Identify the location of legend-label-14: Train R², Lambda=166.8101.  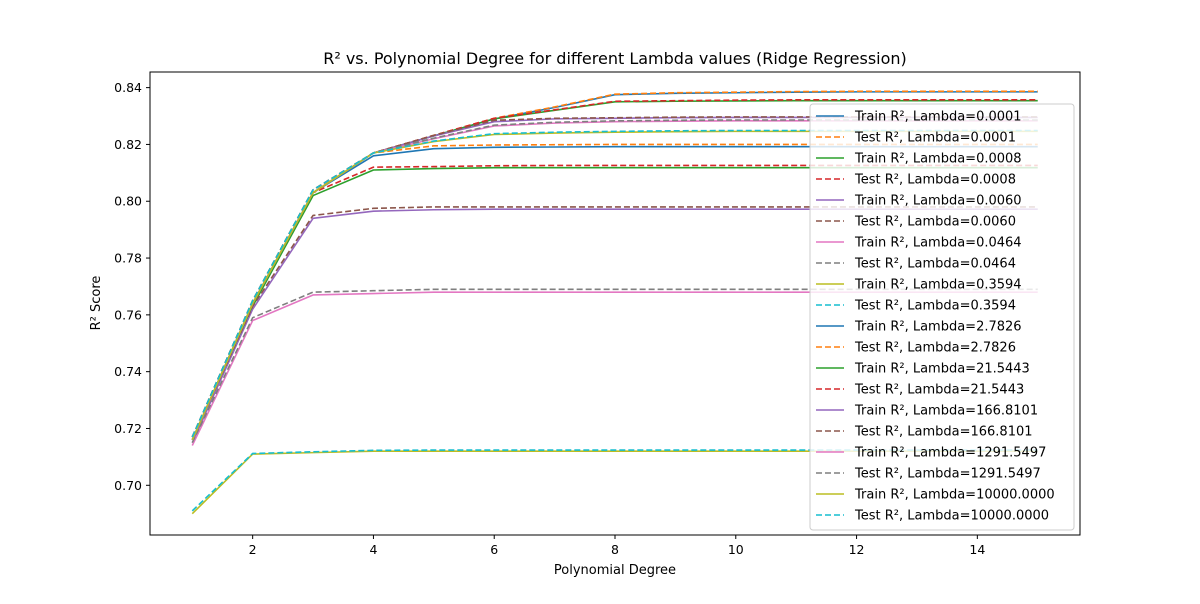
(946, 411).